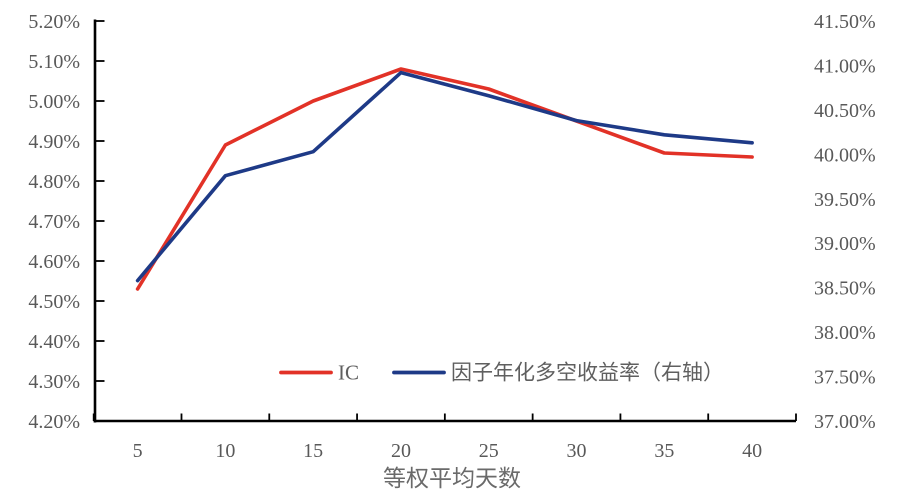  What do you see at coordinates (54, 422) in the screenshot?
I see `left-axis-tick-label: 4.20%` at bounding box center [54, 422].